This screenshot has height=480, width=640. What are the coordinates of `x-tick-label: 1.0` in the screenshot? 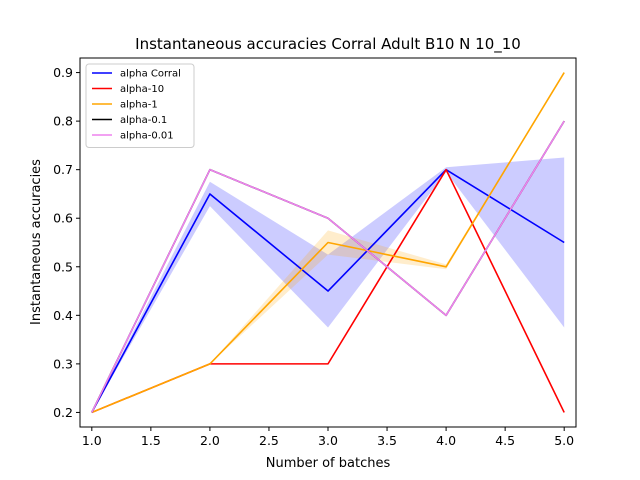 It's located at (92, 440).